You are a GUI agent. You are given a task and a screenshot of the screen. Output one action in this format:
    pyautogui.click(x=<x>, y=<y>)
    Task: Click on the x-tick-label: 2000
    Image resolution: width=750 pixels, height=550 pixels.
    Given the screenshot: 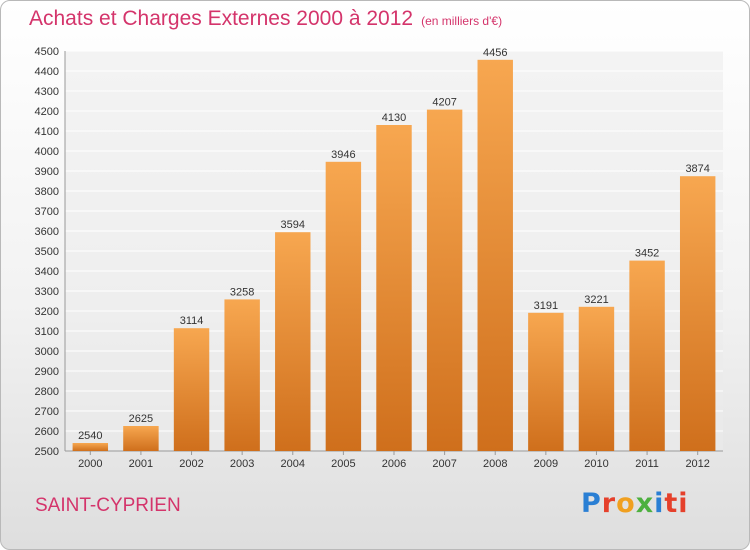 What is the action you would take?
    pyautogui.click(x=90, y=464)
    